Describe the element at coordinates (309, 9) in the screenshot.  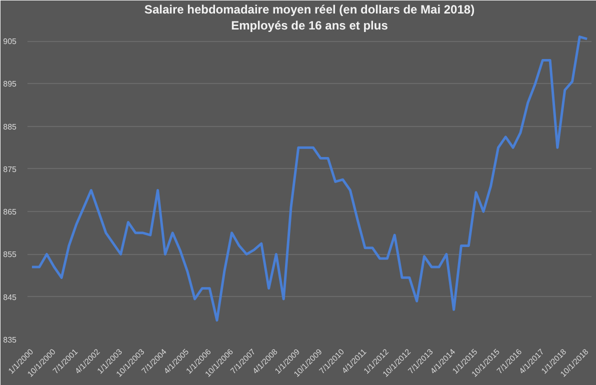
I see `chart-title: Salaire hebdomadaire moyen réel (en dollars de Mai 2018)` at that location.